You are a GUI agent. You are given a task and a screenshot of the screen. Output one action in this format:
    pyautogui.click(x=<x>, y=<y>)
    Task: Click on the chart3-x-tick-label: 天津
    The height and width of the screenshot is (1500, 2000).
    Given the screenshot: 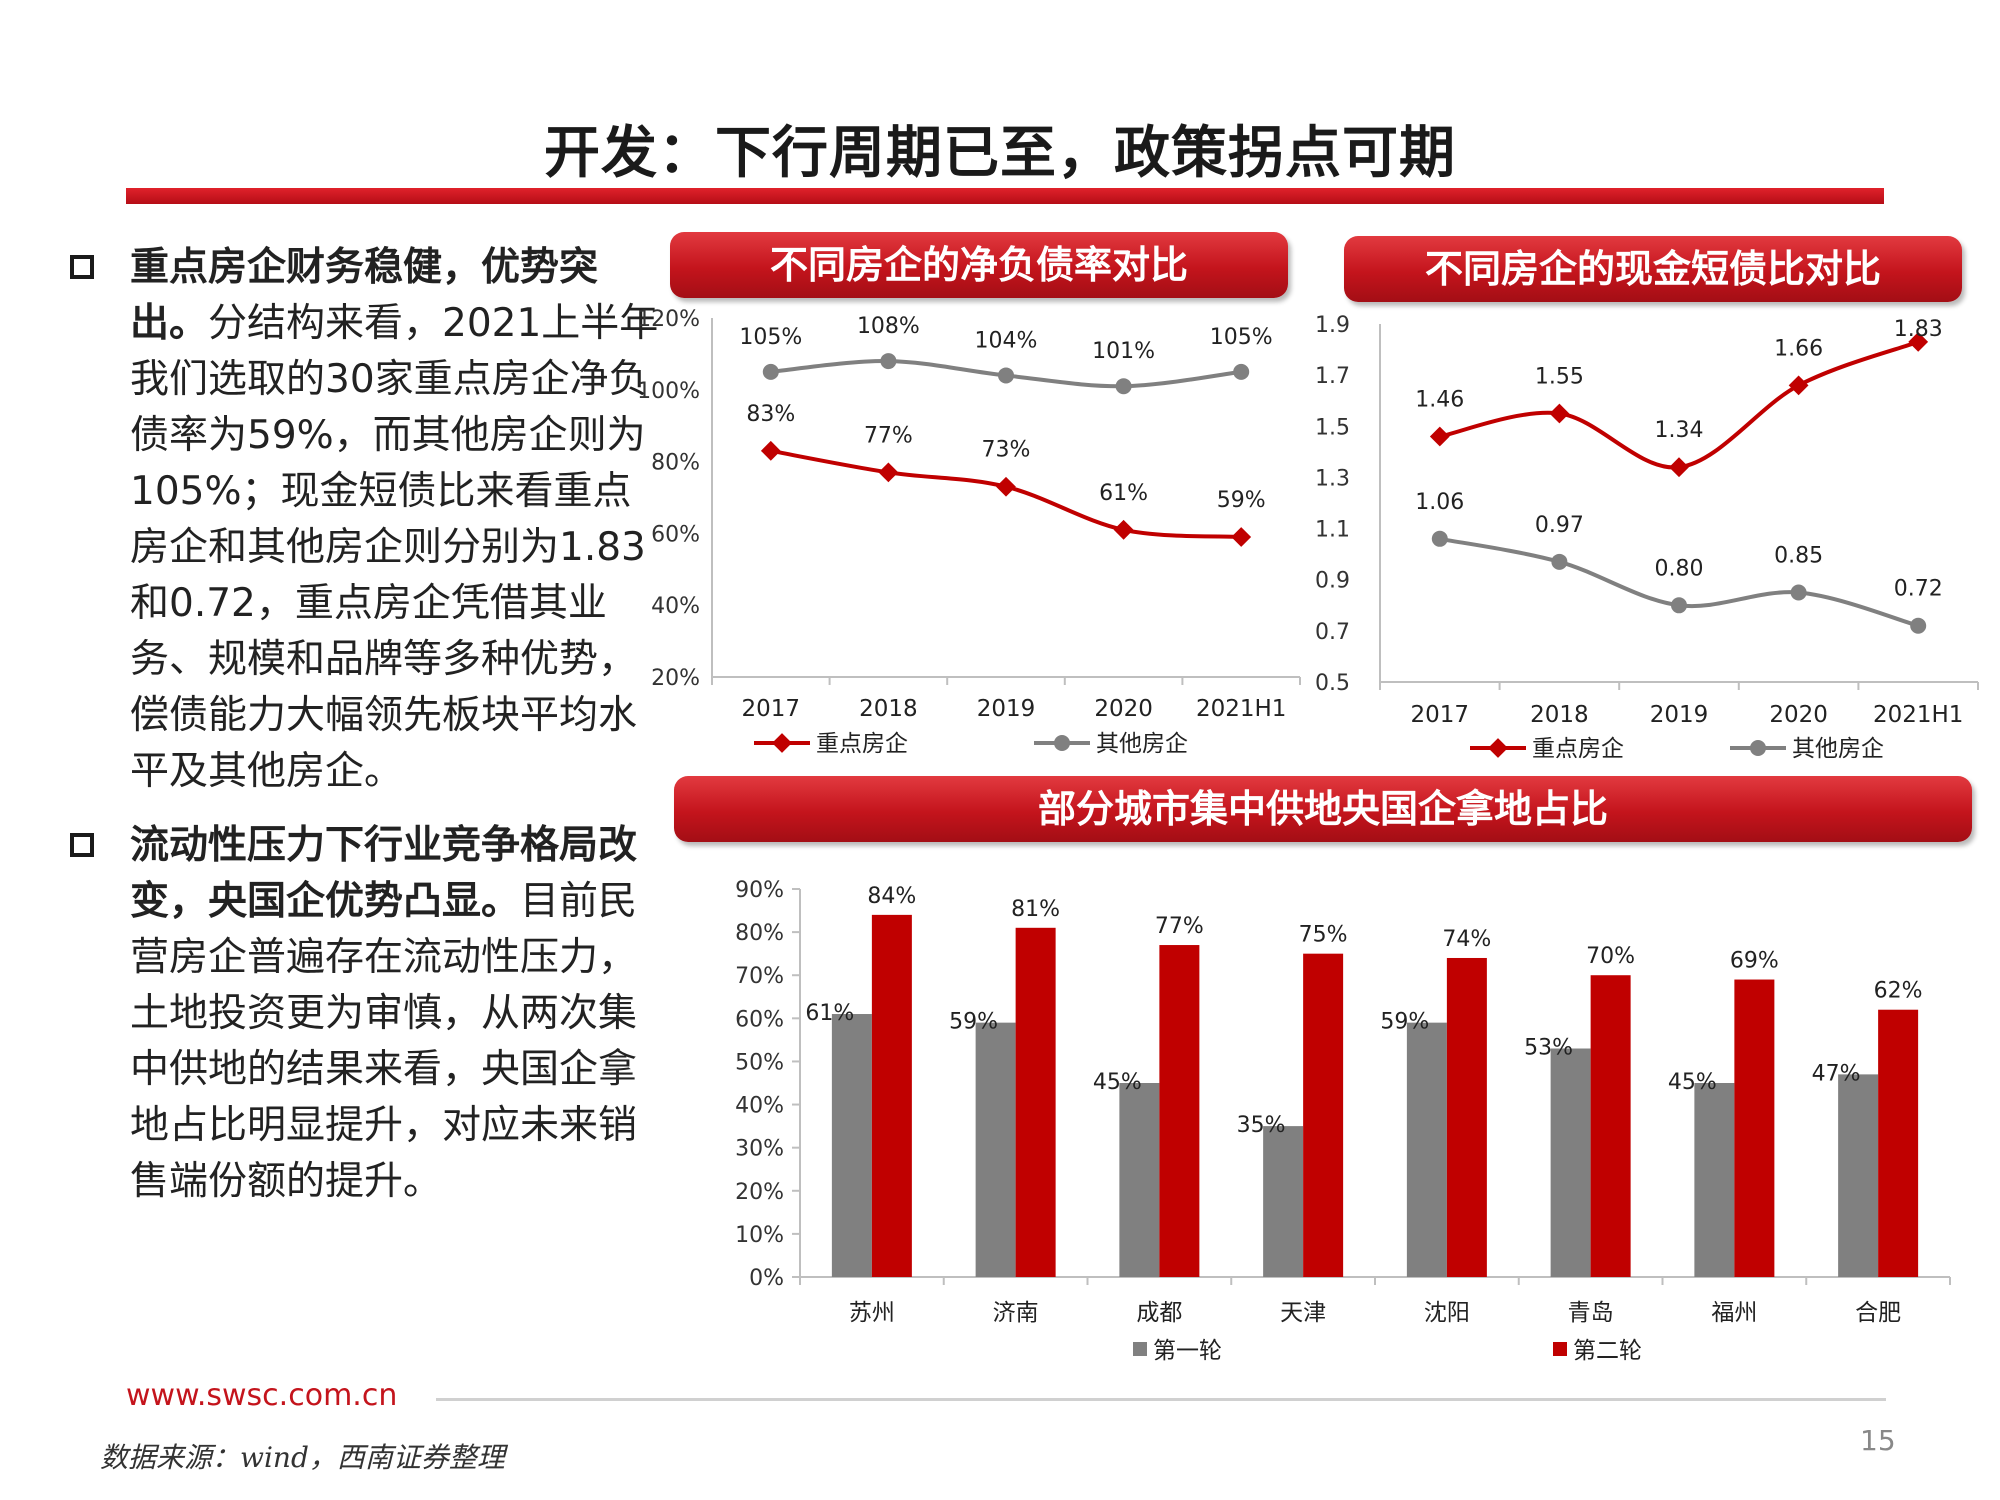 What is the action you would take?
    pyautogui.click(x=1303, y=1313)
    